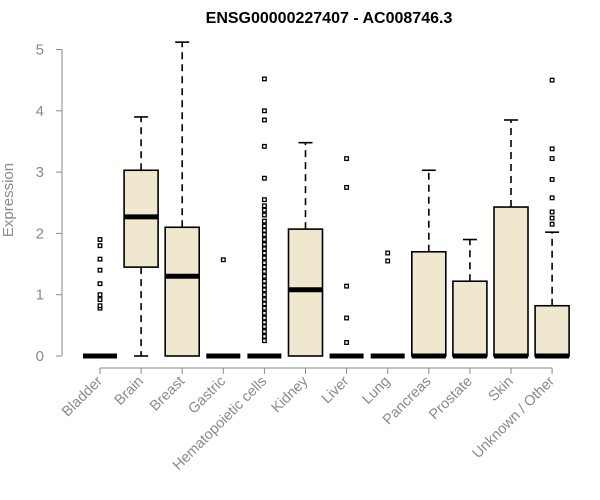  I want to click on x-tick-label: Skin, so click(501, 389).